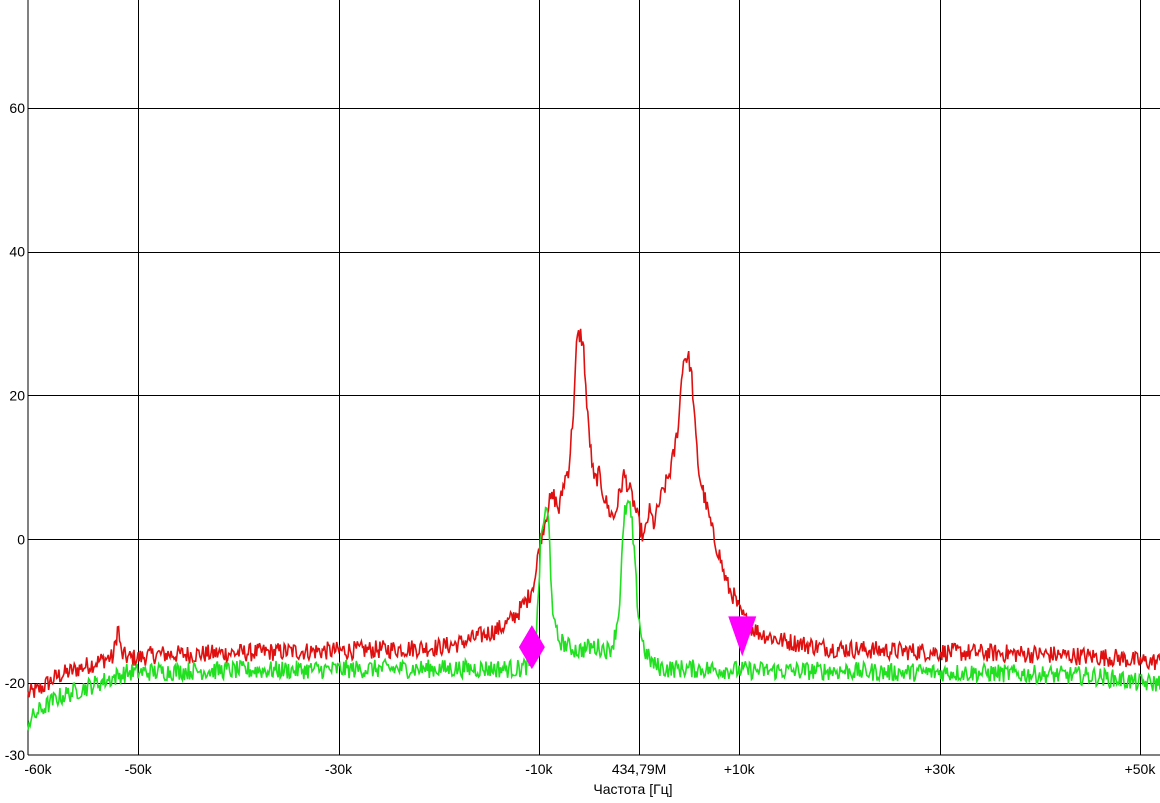  I want to click on y-axis-ticks: 60 40 20 0 -20 -30, so click(15, 431).